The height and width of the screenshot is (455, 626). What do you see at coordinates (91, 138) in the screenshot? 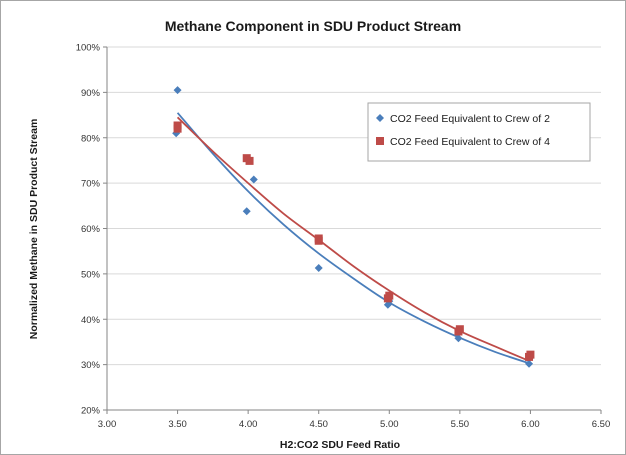
I see `y-tick-label: 80%` at bounding box center [91, 138].